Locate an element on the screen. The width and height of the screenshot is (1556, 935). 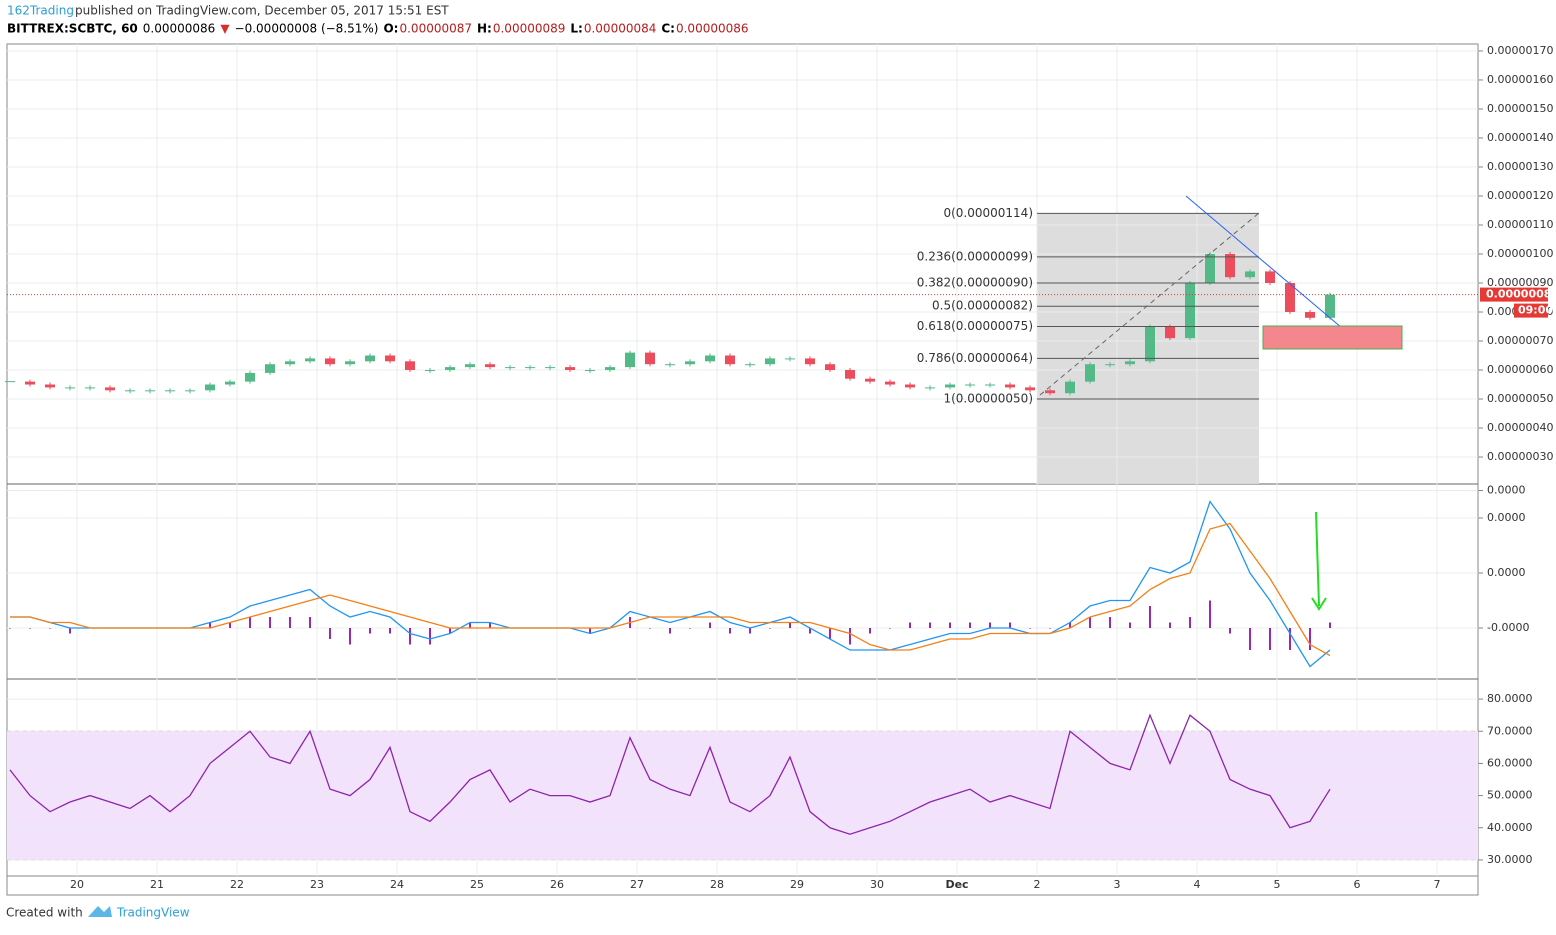
footer-text: Created with is located at coordinates (44, 913).